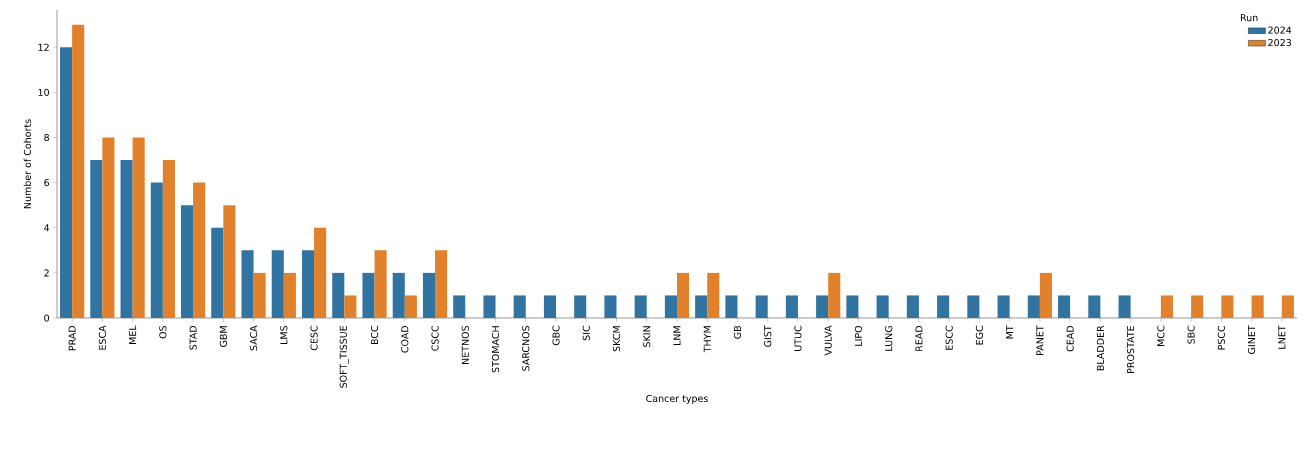 Image resolution: width=1307 pixels, height=449 pixels. What do you see at coordinates (46, 137) in the screenshot?
I see `y-tick-label: 8` at bounding box center [46, 137].